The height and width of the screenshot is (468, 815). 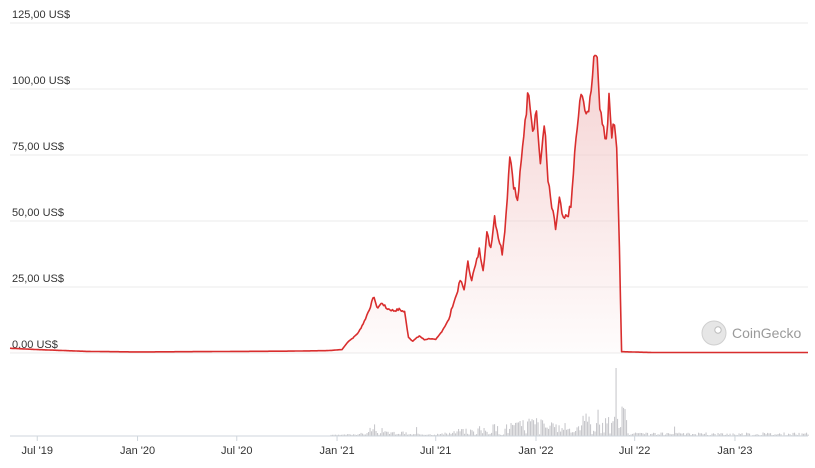 What do you see at coordinates (41, 15) in the screenshot?
I see `y-tick-label: 125,00 US$` at bounding box center [41, 15].